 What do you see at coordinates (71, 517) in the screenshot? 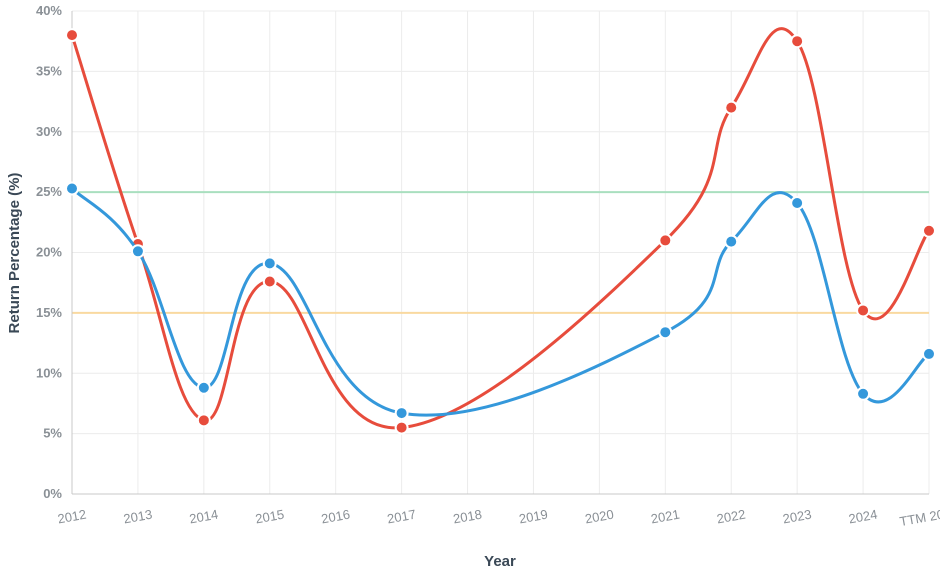
I see `x-tick-label: 2012` at bounding box center [71, 517].